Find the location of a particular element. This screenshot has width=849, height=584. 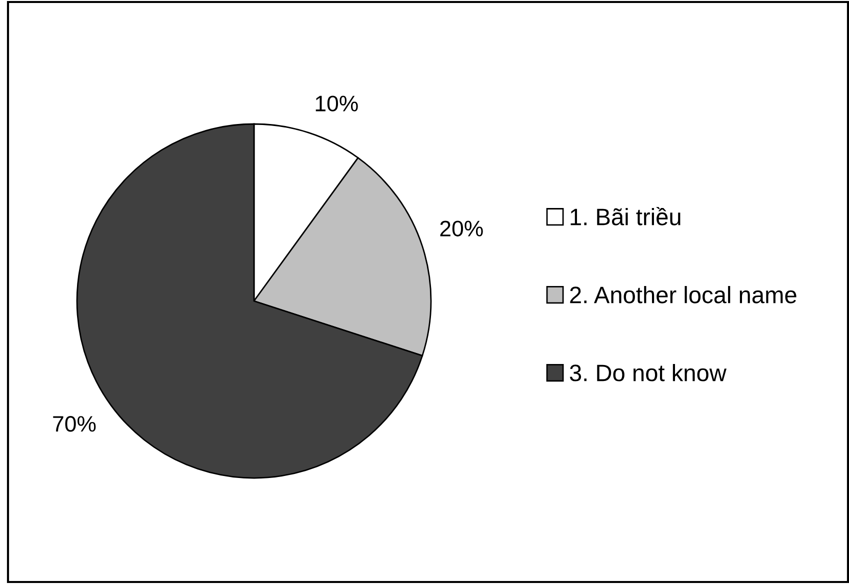

data-label: 70% is located at coordinates (74, 424).